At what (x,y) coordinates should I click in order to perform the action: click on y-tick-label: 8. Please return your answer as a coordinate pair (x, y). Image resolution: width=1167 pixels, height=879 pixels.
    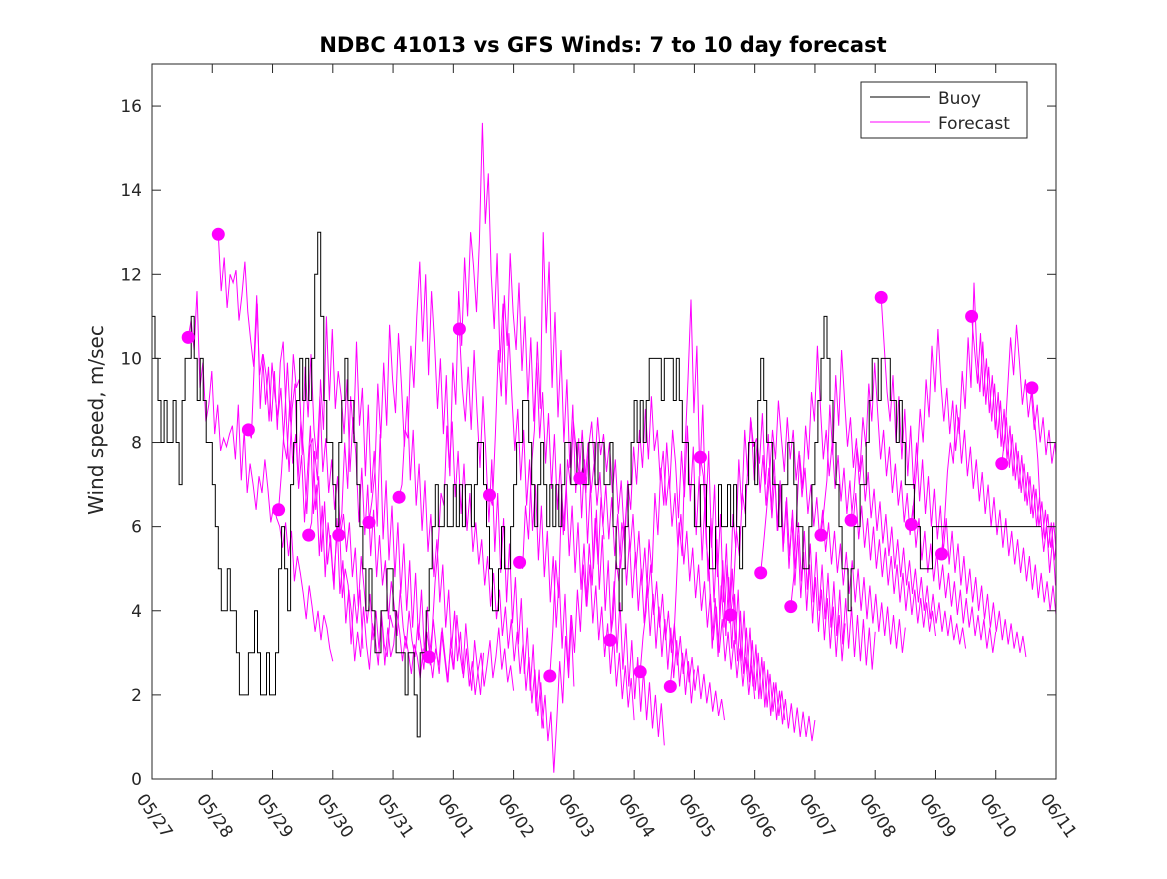
    Looking at the image, I should click on (136, 444).